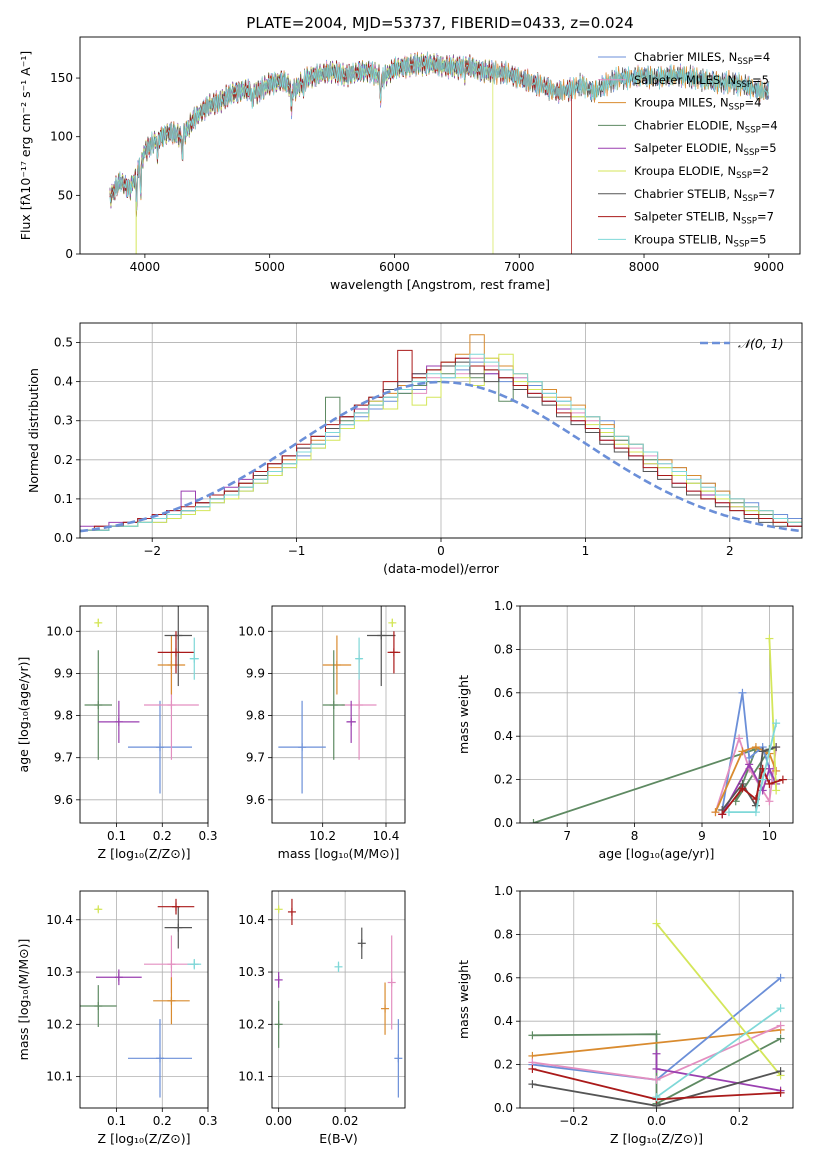 The image size is (819, 1170). Describe the element at coordinates (63, 758) in the screenshot. I see `y-tick-label: 9.7` at that location.